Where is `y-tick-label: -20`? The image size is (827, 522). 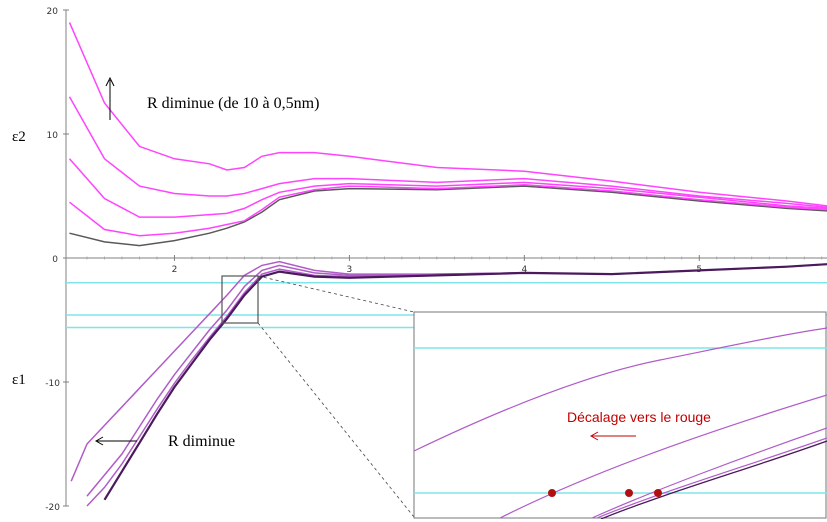
y-tick-label: -20 is located at coordinates (52, 508).